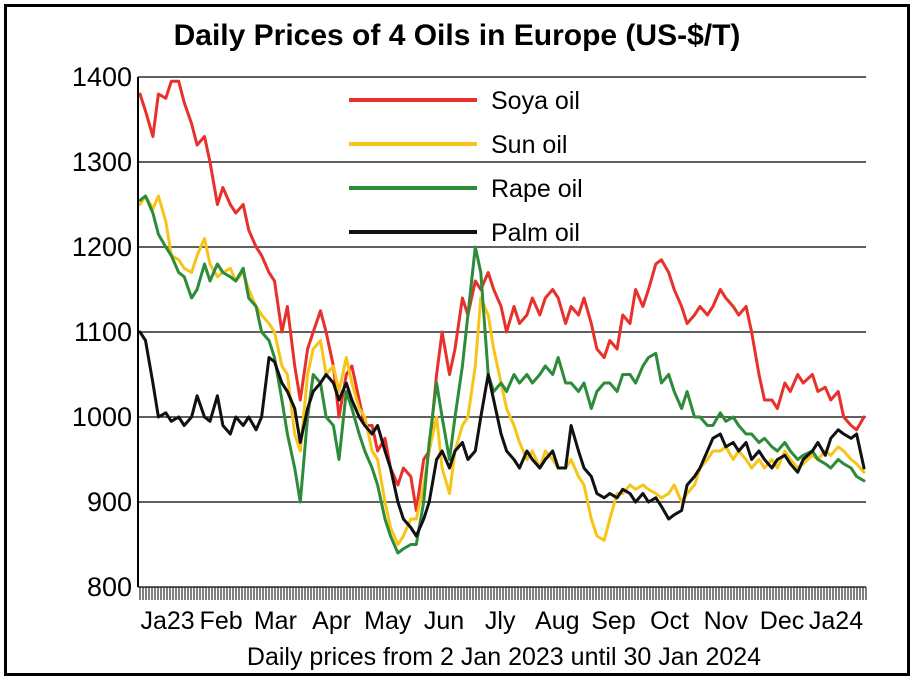 This screenshot has height=684, width=918. I want to click on y-tick-label-800: 800, so click(109, 587).